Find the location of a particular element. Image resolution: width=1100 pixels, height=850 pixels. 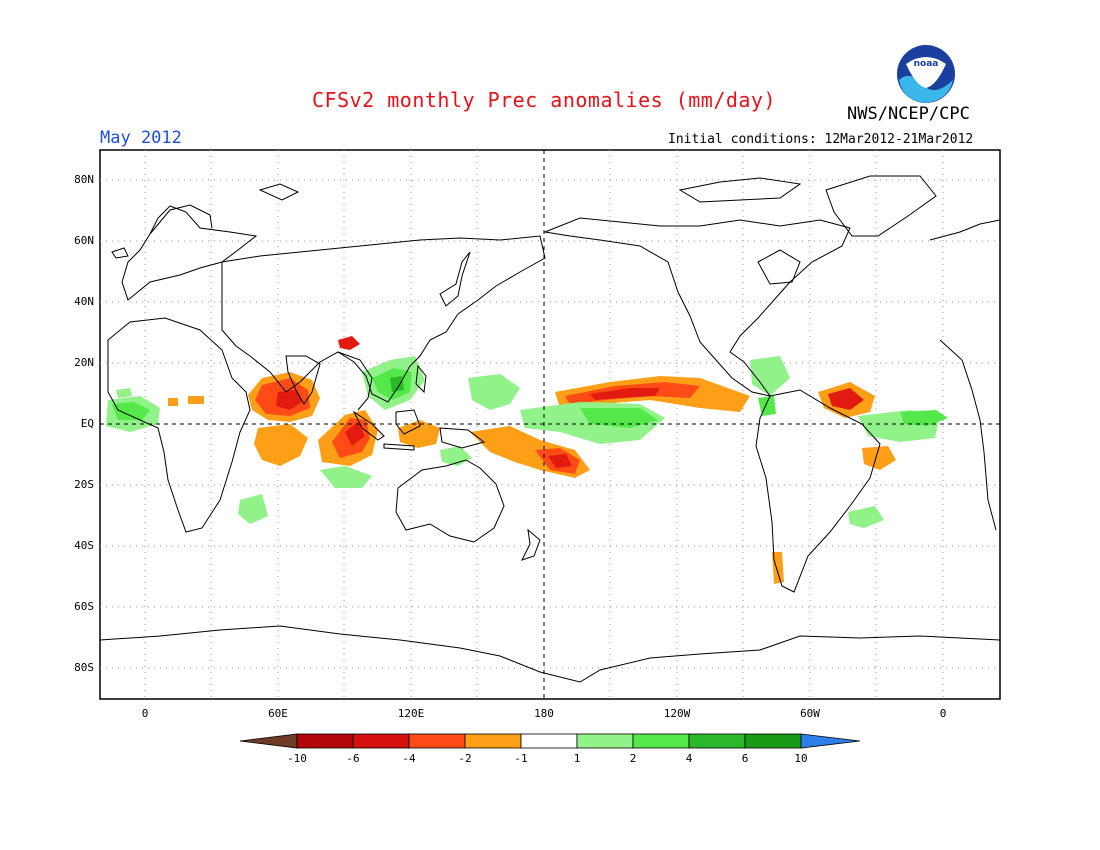

colorbar-tick-p10: 10 is located at coordinates (801, 758).